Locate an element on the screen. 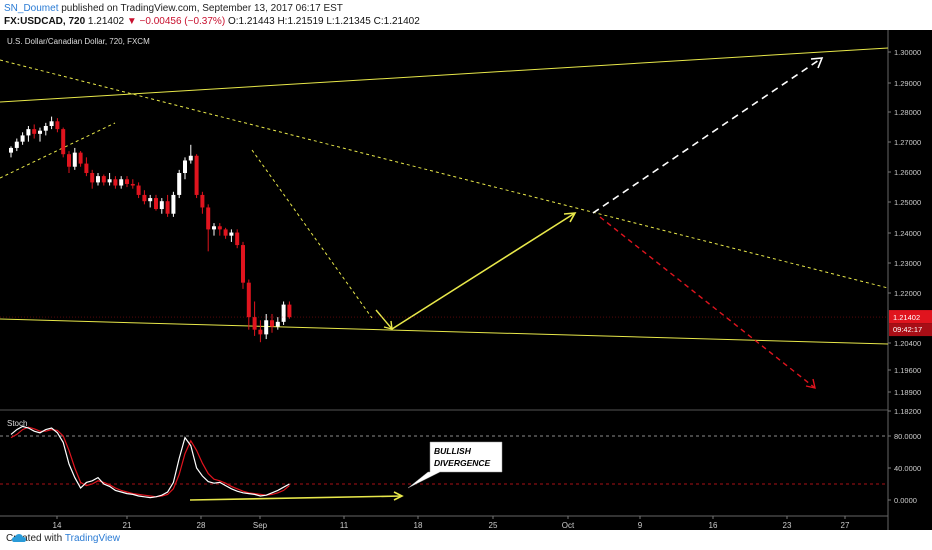 The image size is (932, 550). countdown-box is located at coordinates (910, 330).